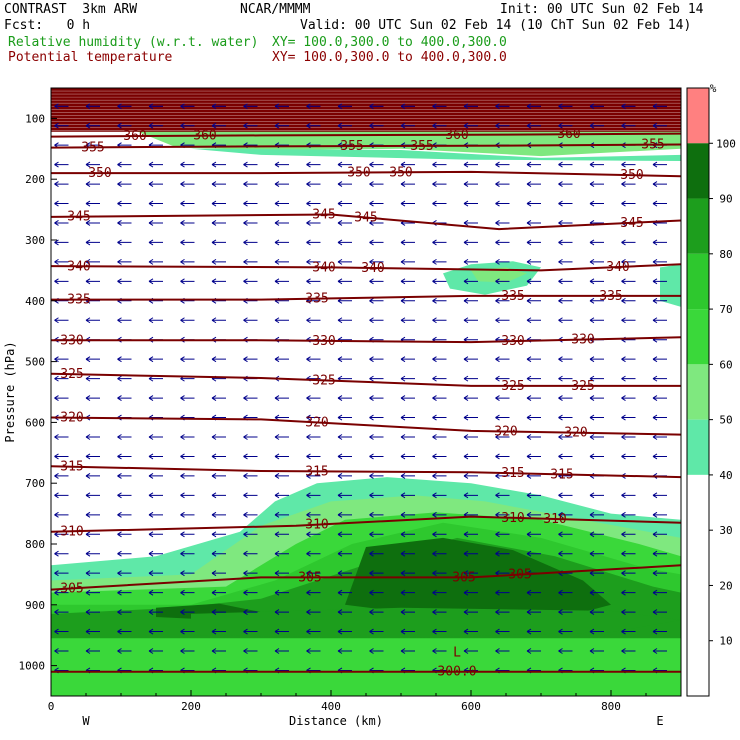 The height and width of the screenshot is (740, 740). Describe the element at coordinates (134, 136) in the screenshot. I see `theta-label: 360` at that location.